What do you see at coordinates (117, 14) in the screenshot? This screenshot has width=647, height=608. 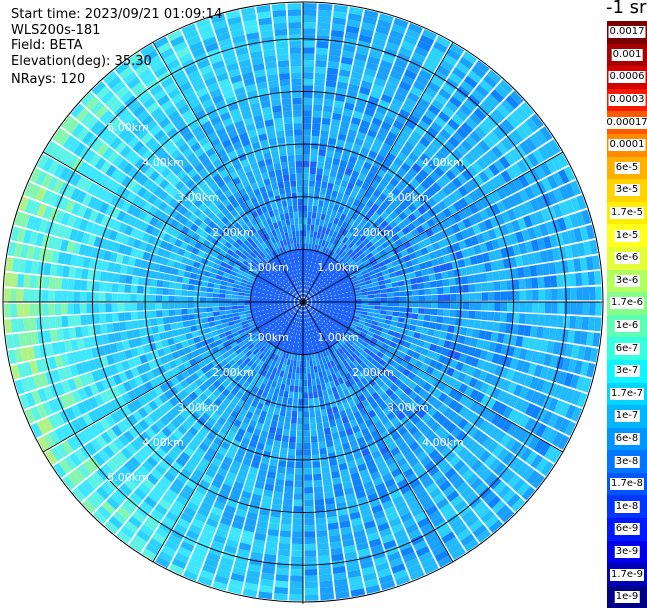 I see `start-time-label: Start time: 2023/09/21 01:09:14` at bounding box center [117, 14].